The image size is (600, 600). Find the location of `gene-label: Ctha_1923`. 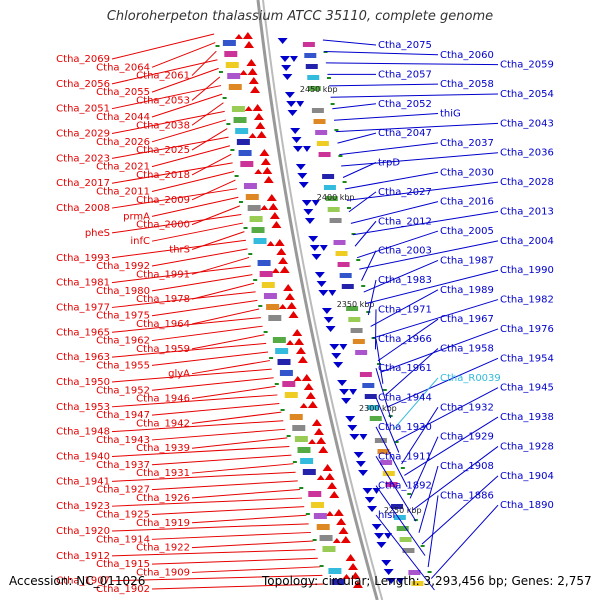

gene-label: Ctha_1923 is located at coordinates (83, 506).